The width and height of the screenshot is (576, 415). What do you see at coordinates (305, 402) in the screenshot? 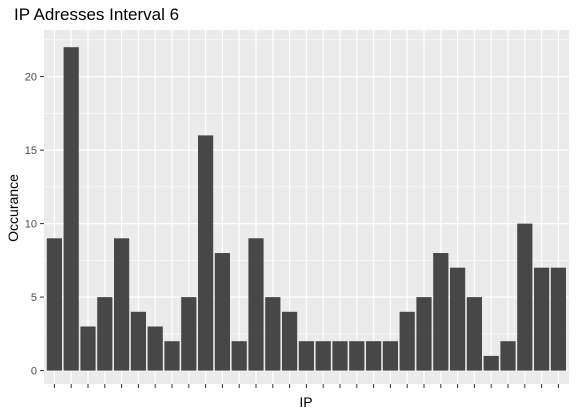
I see `x-axis-title: IP` at bounding box center [305, 402].